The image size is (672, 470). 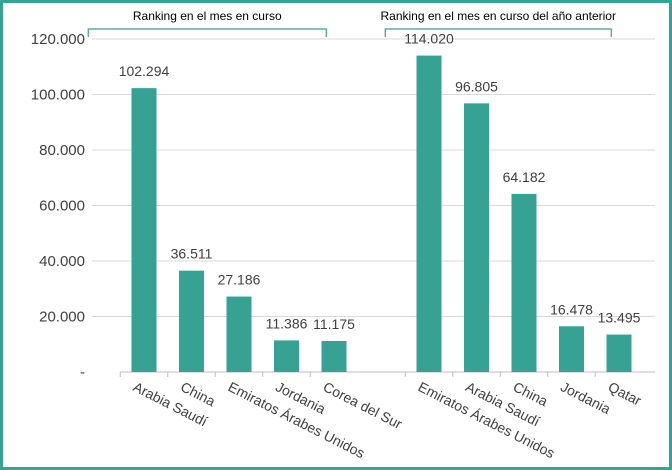 What do you see at coordinates (62, 206) in the screenshot?
I see `y-tick-label: 60.000` at bounding box center [62, 206].